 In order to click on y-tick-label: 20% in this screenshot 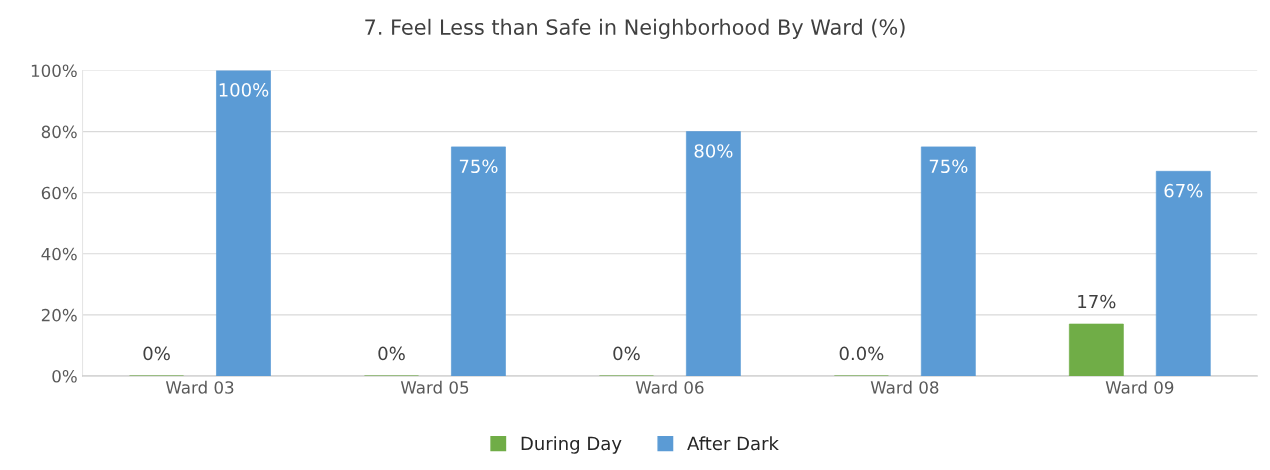, I will do `click(59, 315)`.